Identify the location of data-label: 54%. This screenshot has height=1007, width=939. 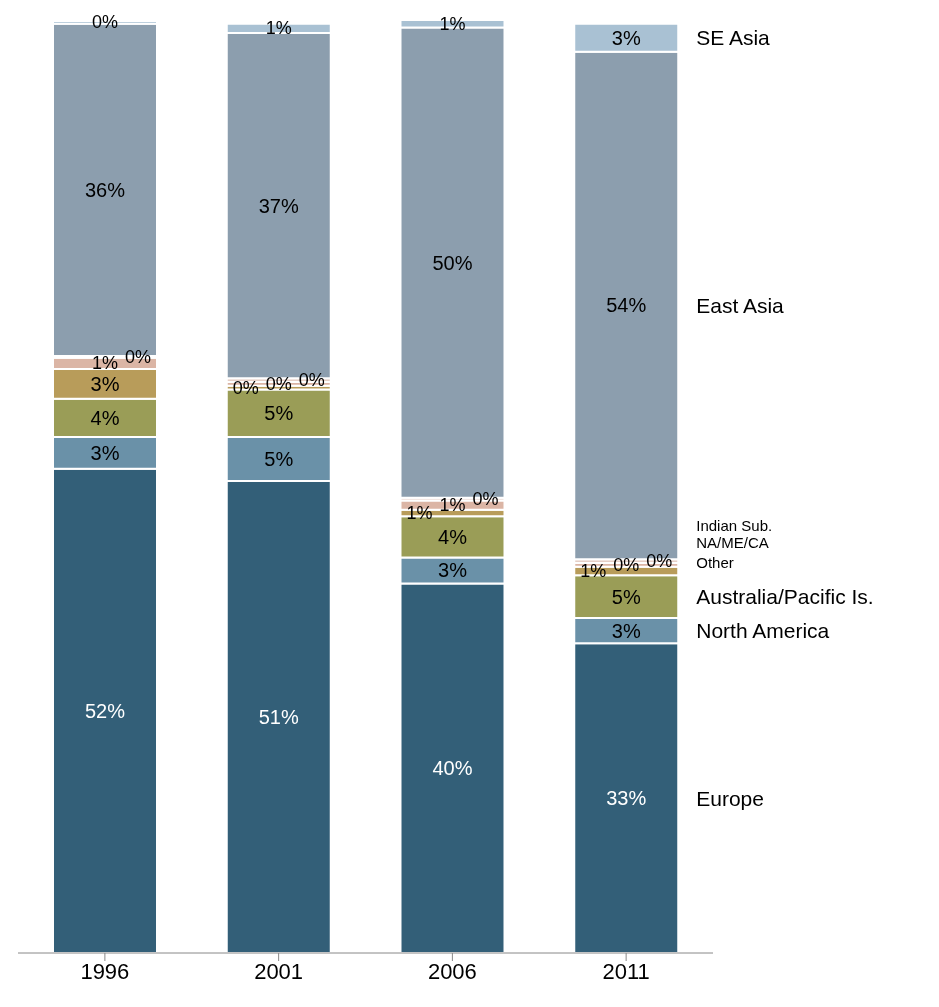
(626, 305).